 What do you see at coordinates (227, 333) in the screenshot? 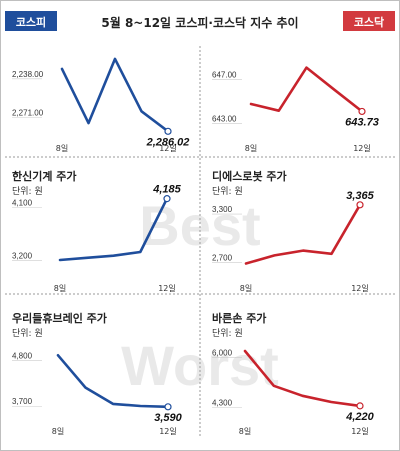
I see `barunson-unit: 단위: 원` at bounding box center [227, 333].